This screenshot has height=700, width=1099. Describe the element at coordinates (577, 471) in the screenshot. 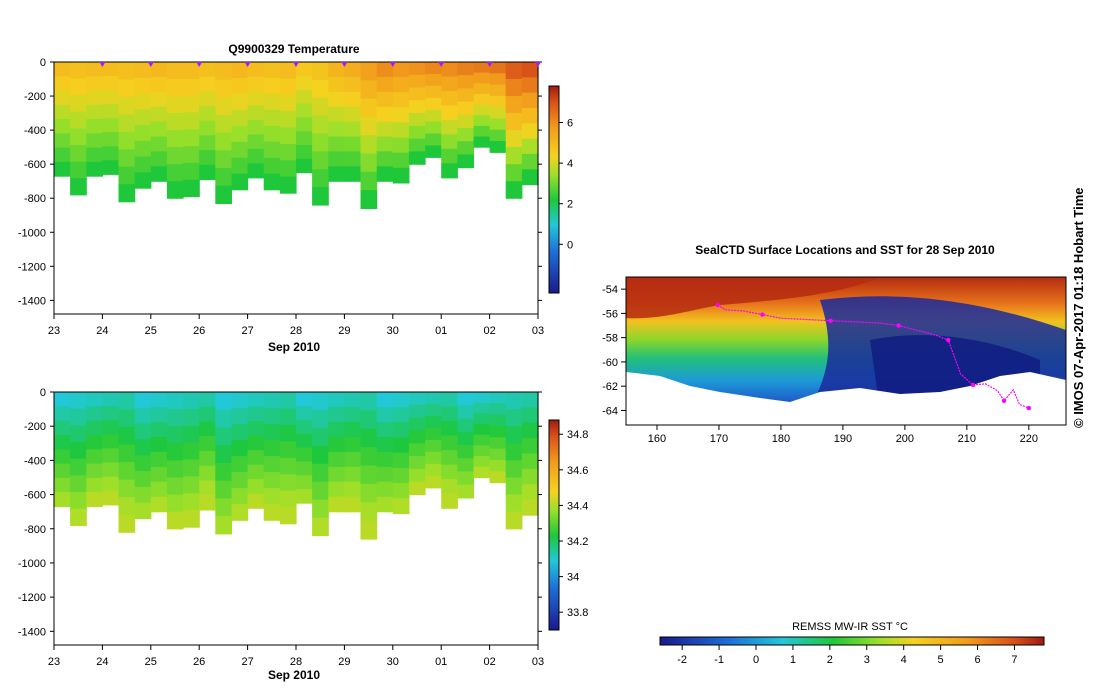

I see `colorbar-tick-label: 34.6` at that location.